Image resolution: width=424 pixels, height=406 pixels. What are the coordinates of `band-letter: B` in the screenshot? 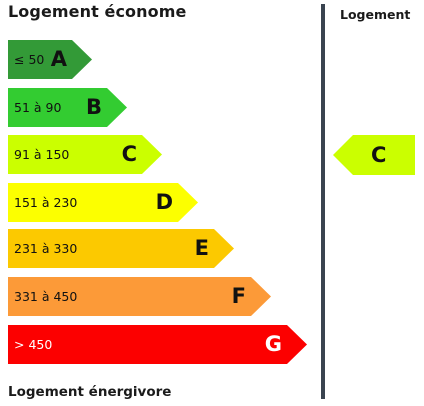 It's located at (93, 107).